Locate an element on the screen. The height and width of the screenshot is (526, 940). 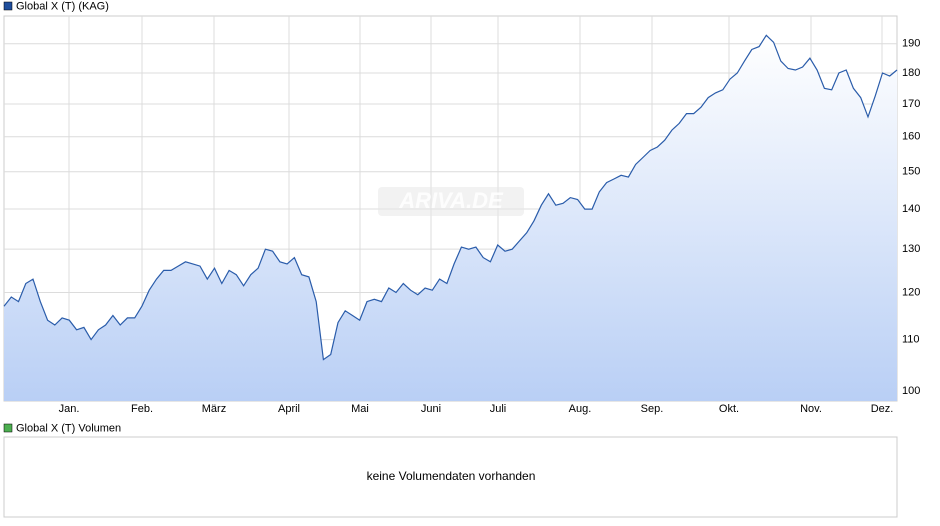
chart-title: Global X (T) (KAG) is located at coordinates (62, 6).